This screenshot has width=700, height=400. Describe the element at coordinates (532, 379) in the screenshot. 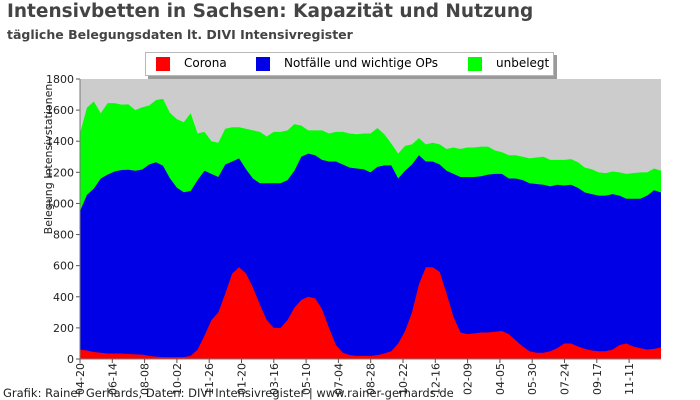

I see `x-tick-label-14: 05-30` at that location.